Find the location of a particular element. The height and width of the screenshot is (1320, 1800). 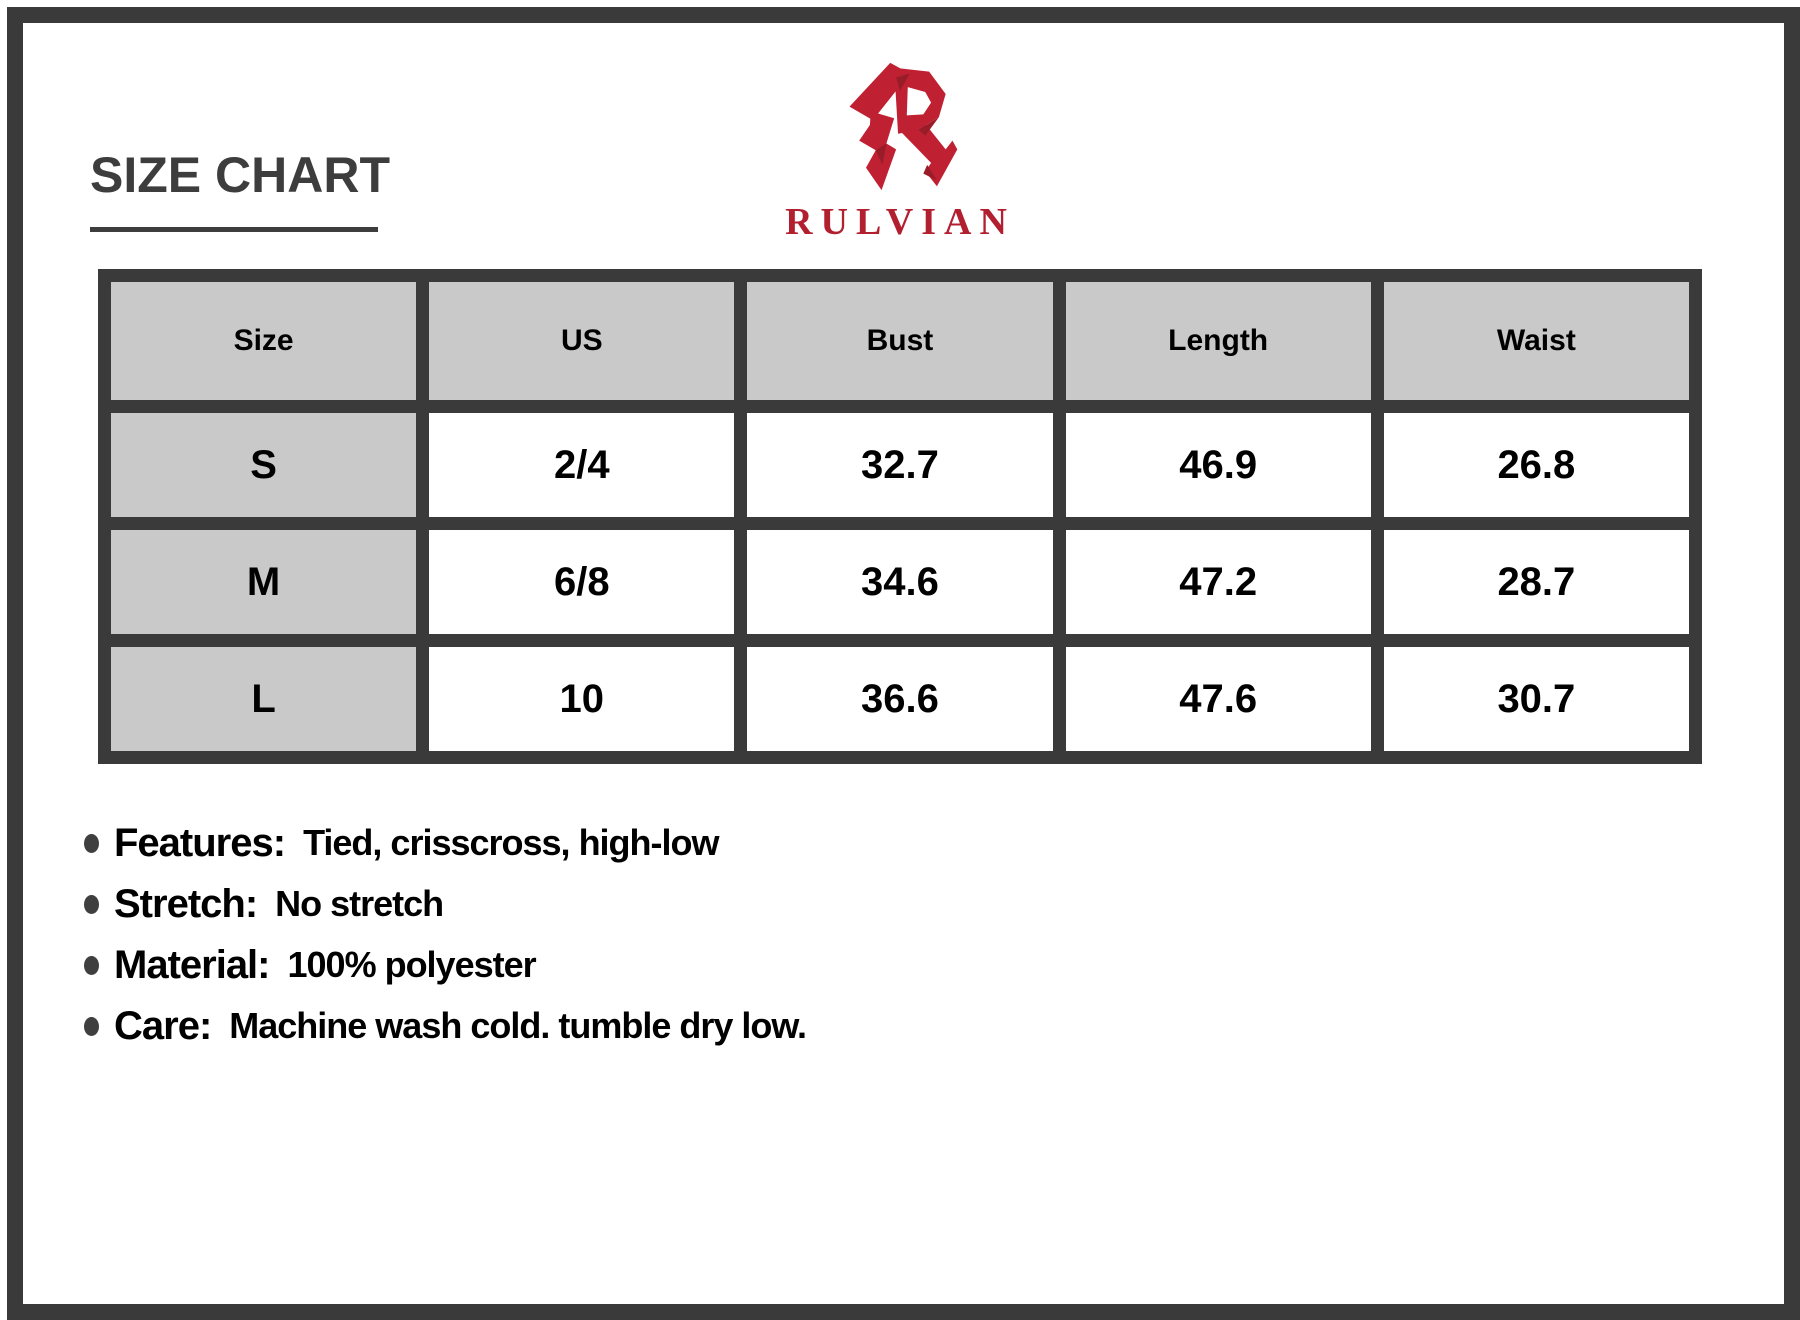

detail-value: 100% polyester is located at coordinates (412, 964).